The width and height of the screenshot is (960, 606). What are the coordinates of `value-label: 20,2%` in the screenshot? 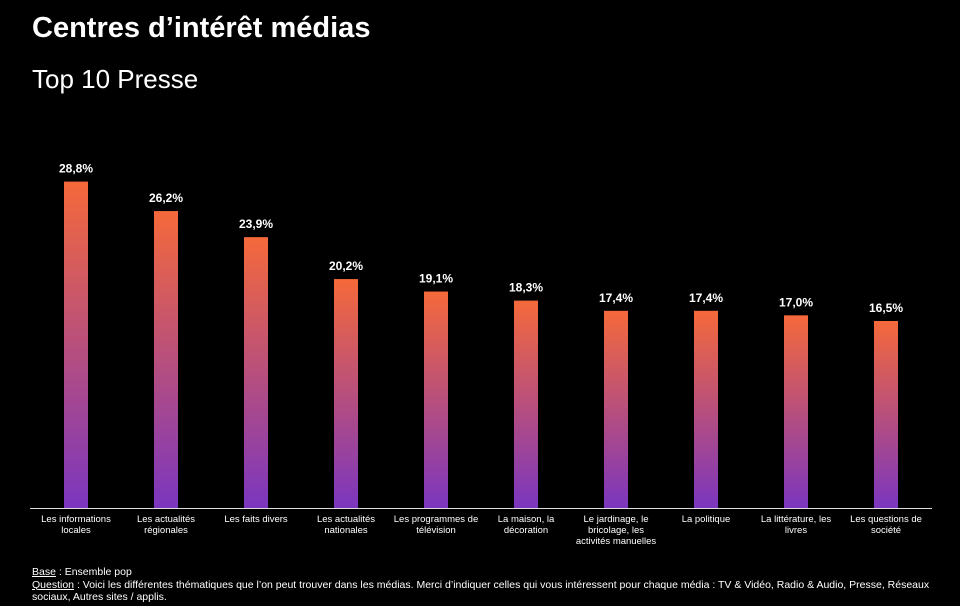 It's located at (346, 266).